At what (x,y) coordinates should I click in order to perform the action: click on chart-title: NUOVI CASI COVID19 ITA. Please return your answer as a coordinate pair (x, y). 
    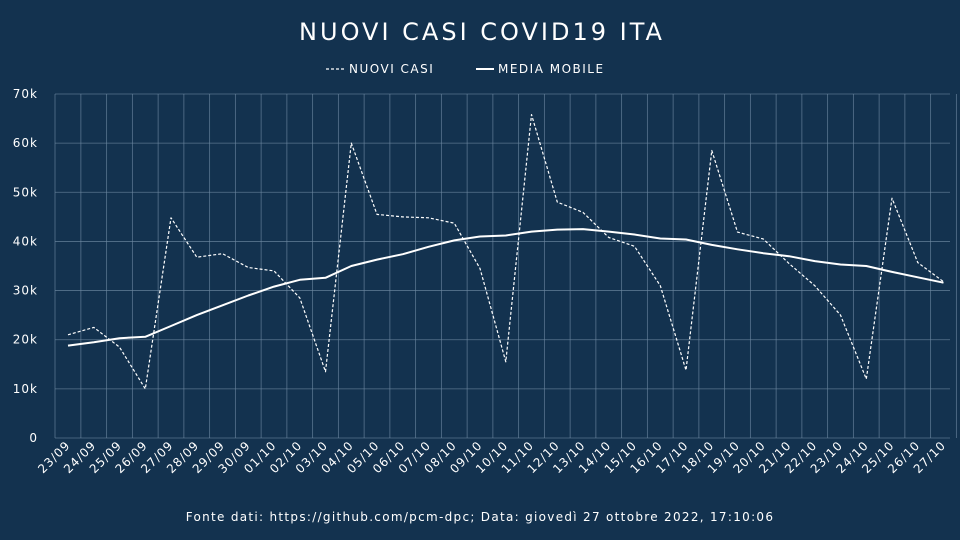
    Looking at the image, I should click on (482, 32).